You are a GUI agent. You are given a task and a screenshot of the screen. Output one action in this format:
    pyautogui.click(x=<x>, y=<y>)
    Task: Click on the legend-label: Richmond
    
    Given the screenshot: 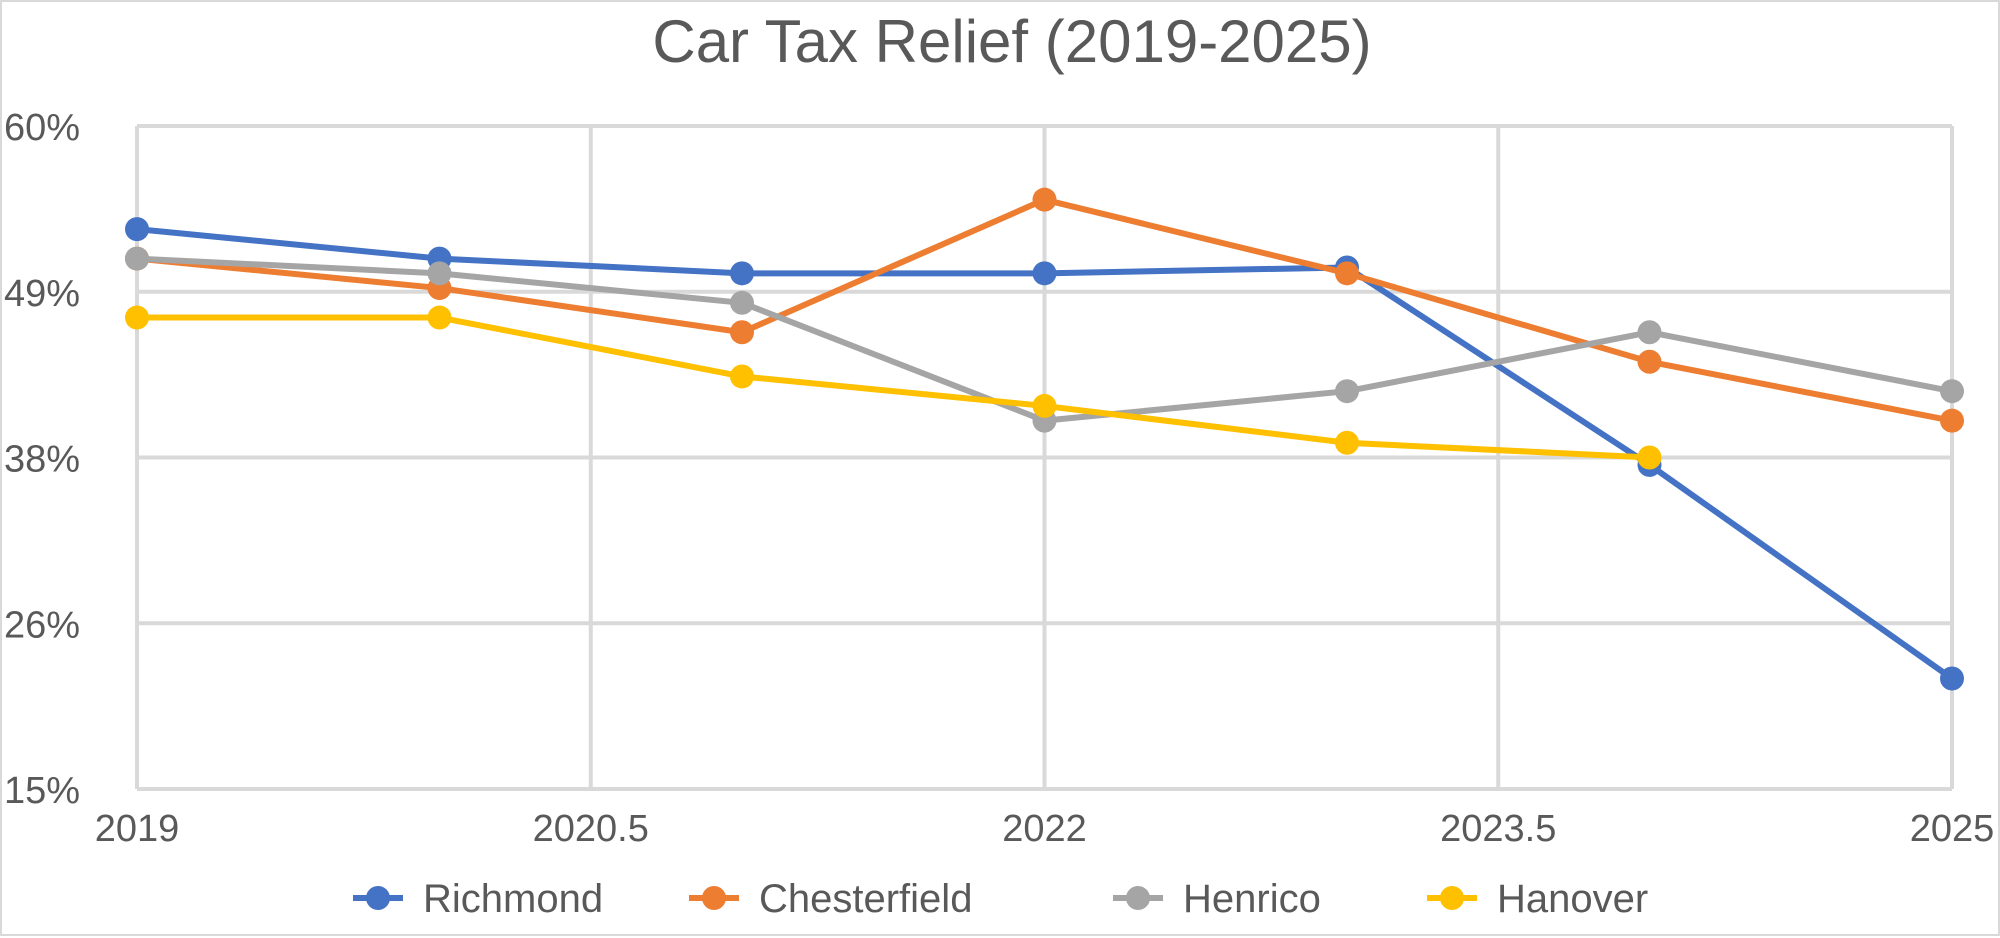 What is the action you would take?
    pyautogui.click(x=513, y=899)
    